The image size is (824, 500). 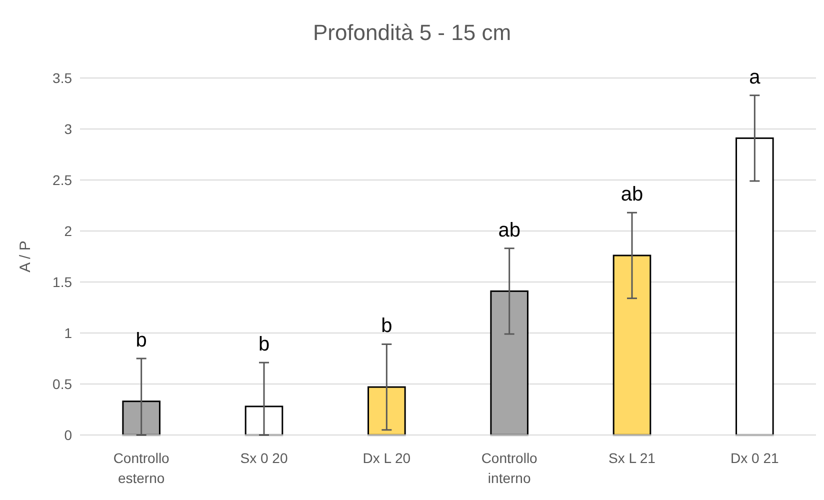 What do you see at coordinates (509, 468) in the screenshot?
I see `x-tick-label: Controllo interno` at bounding box center [509, 468].